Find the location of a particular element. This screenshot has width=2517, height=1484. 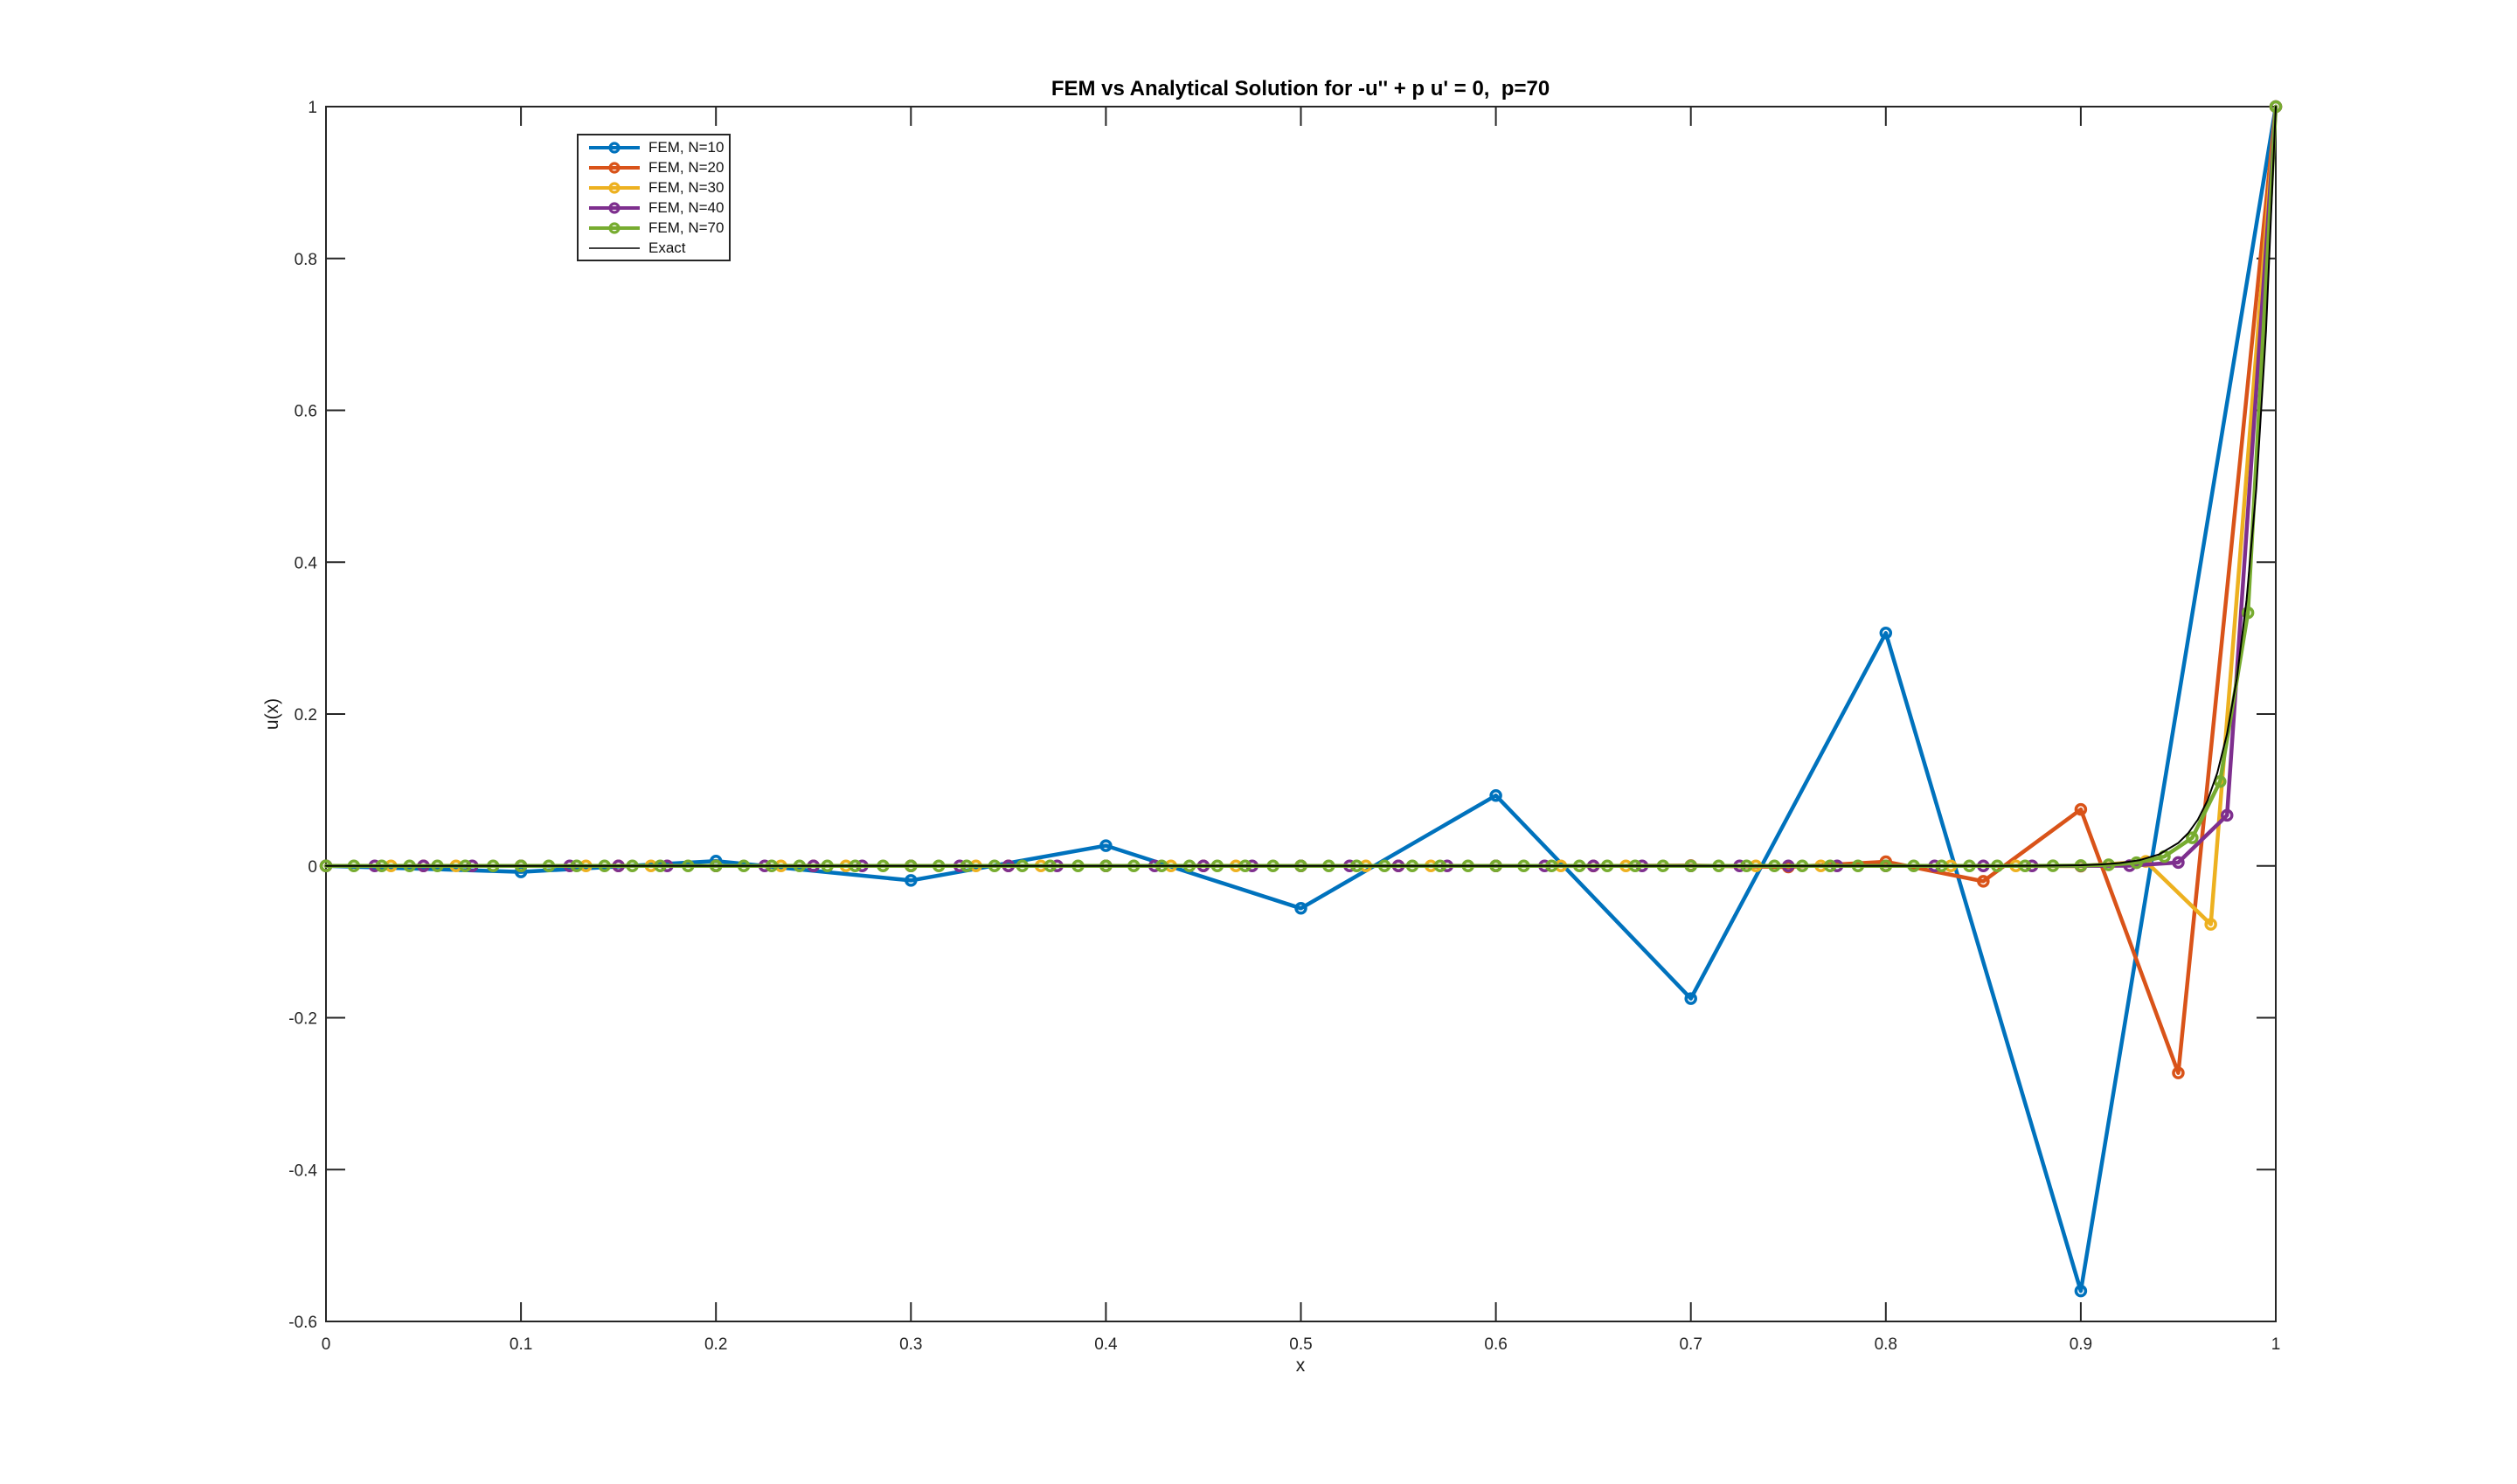

x-tick-label: 0.9 is located at coordinates (2081, 1344).